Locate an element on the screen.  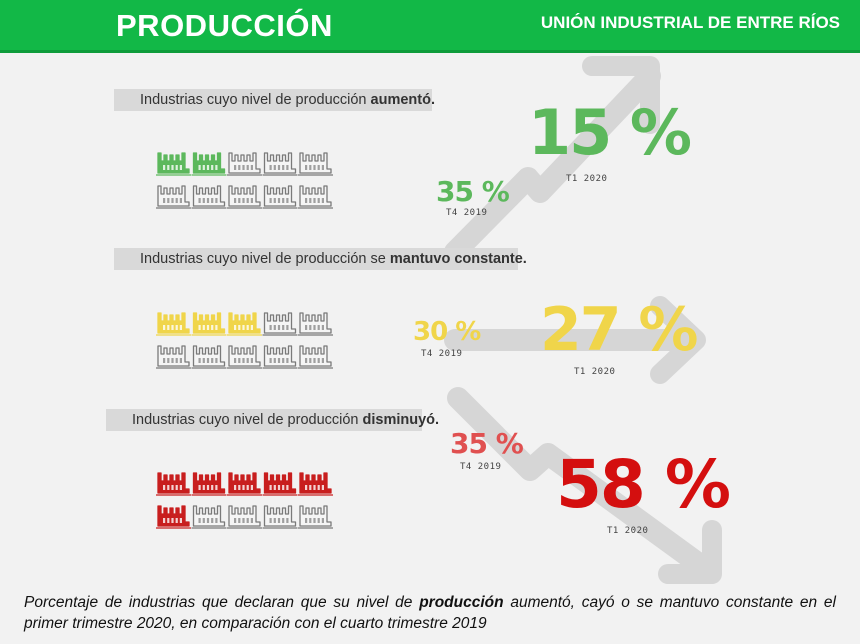
previous-period-decreased: T4 2019 is located at coordinates (481, 467).